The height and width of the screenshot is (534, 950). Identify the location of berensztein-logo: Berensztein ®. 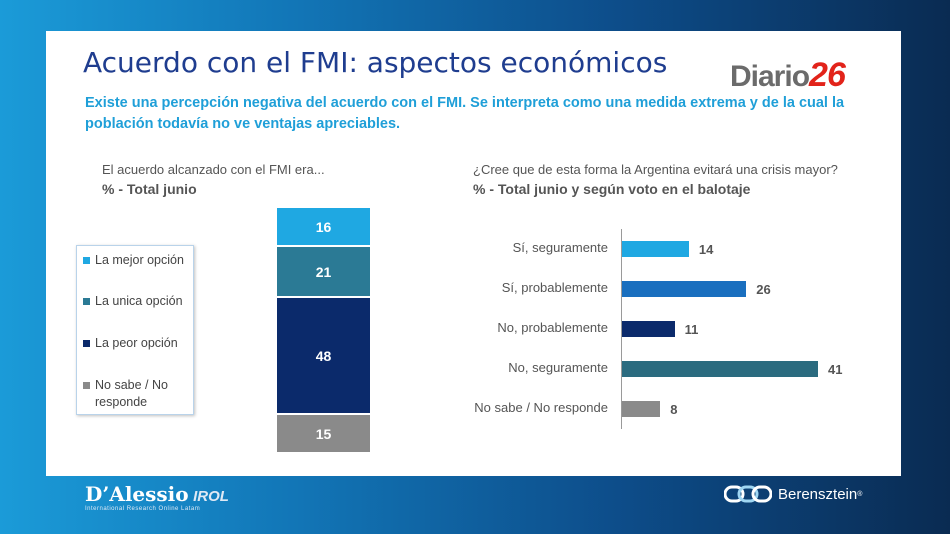
(793, 494).